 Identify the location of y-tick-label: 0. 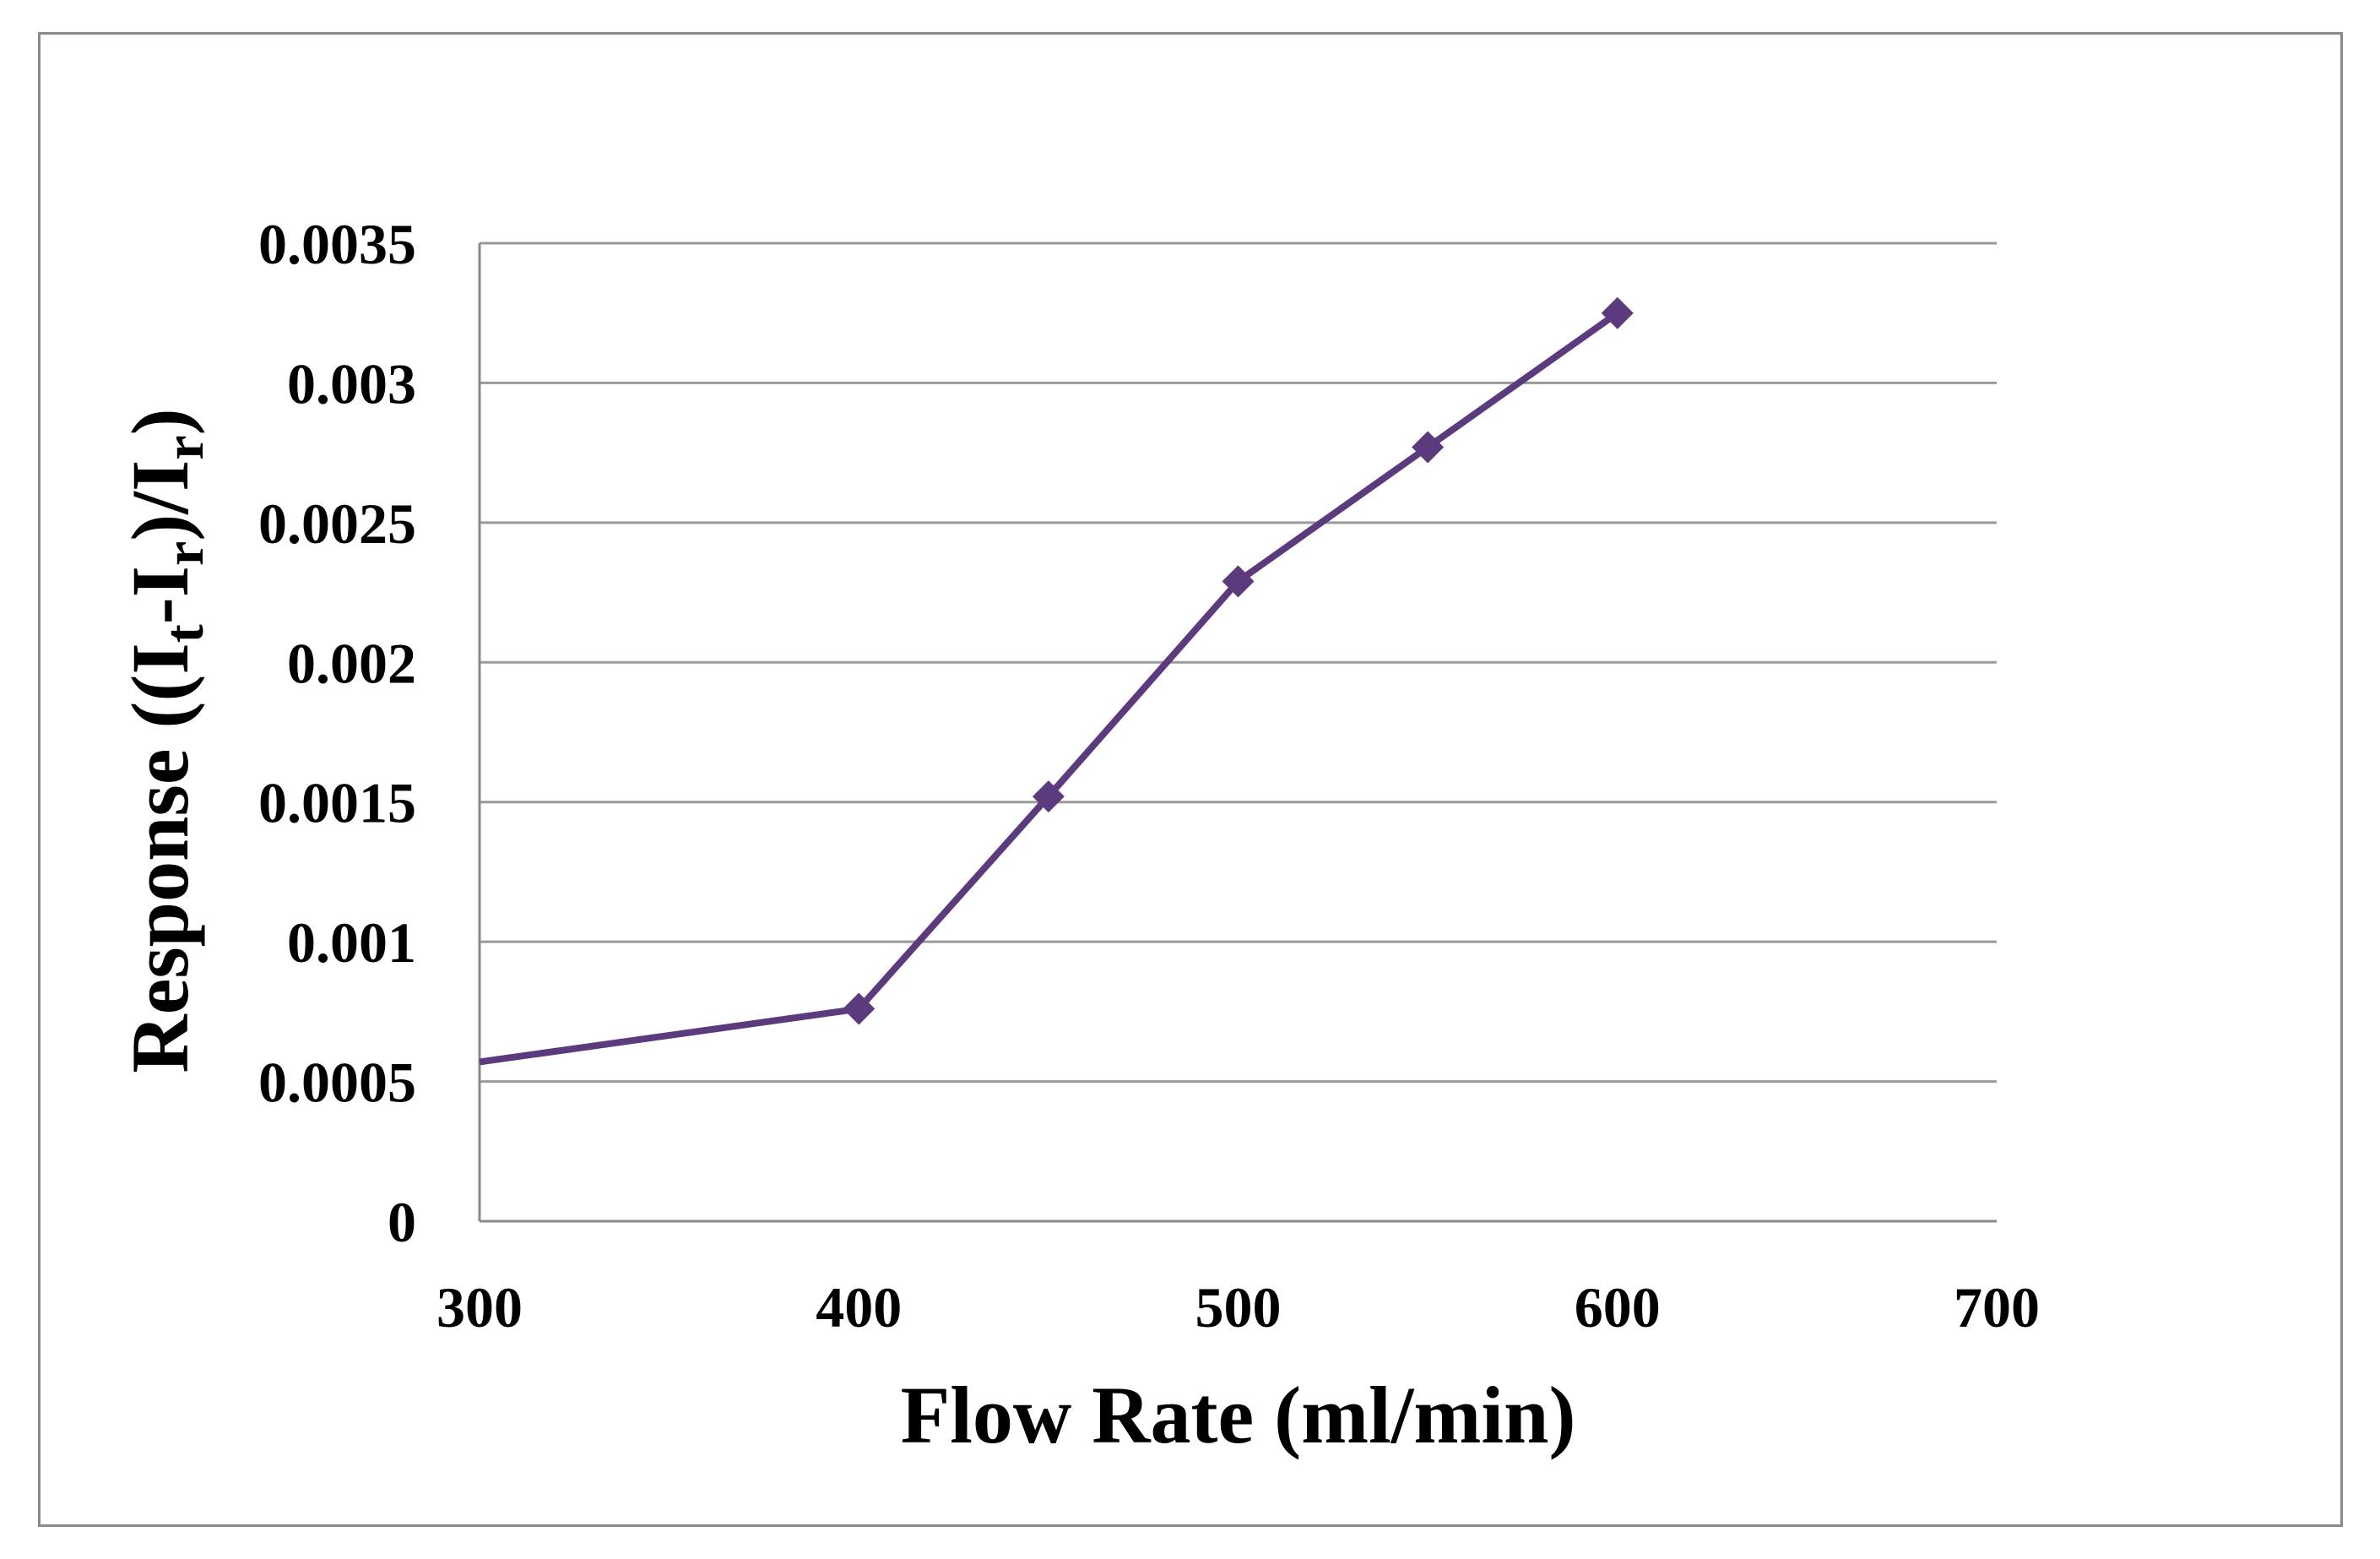
(402, 1222).